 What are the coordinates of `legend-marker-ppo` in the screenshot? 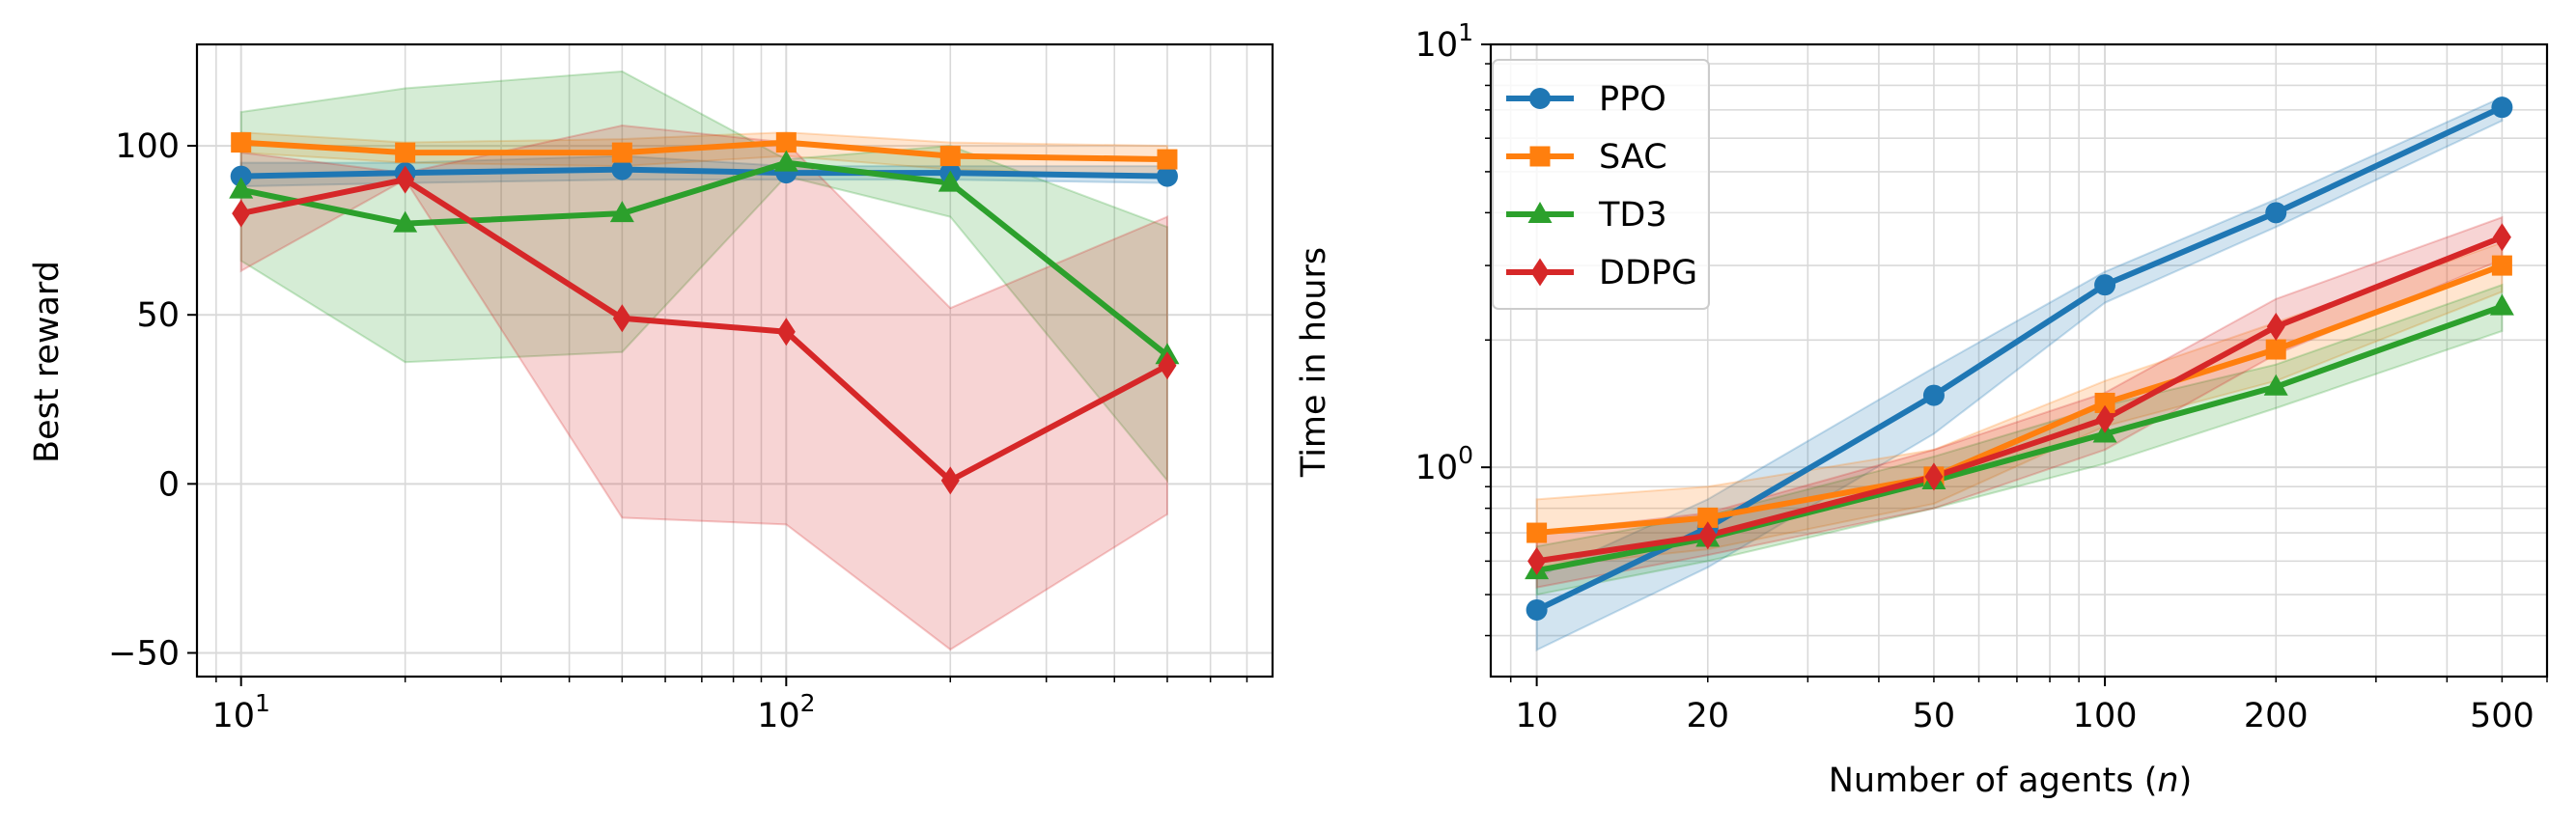 It's located at (1540, 98).